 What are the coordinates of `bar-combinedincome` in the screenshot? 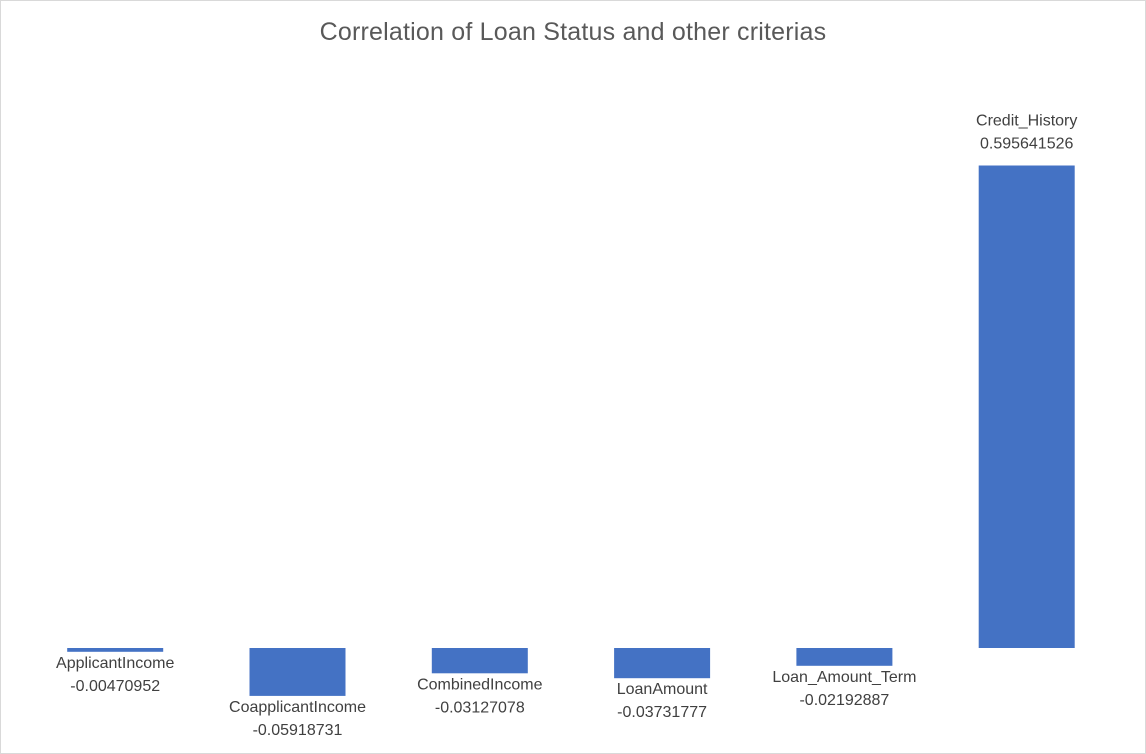 It's located at (479, 661).